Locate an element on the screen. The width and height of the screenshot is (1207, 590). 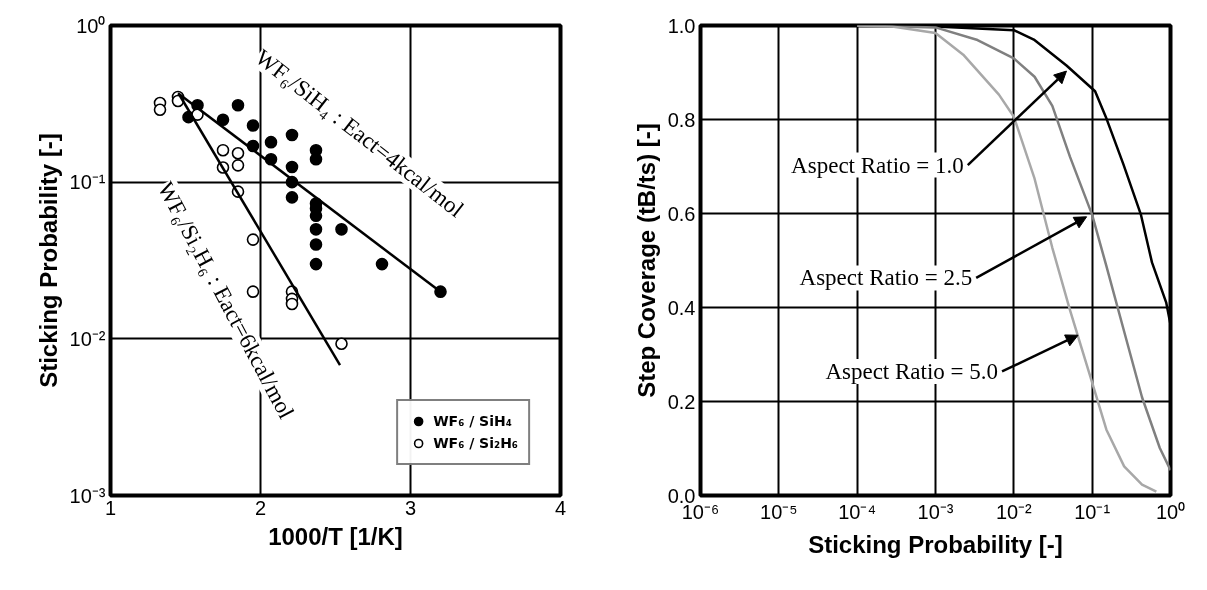
y-tick-label: 0.8 is located at coordinates (681, 119).